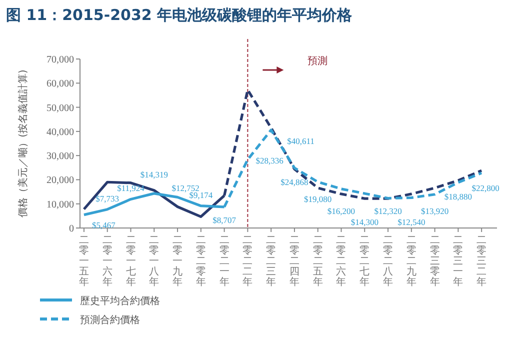 The width and height of the screenshot is (522, 350). I want to click on x-tick-label: 二零二三年, so click(271, 261).